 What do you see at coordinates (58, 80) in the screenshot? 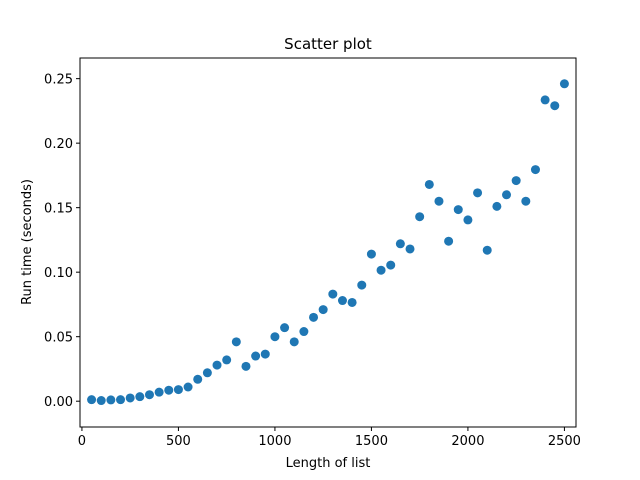
I see `y-tick-label: 0.25` at bounding box center [58, 80].